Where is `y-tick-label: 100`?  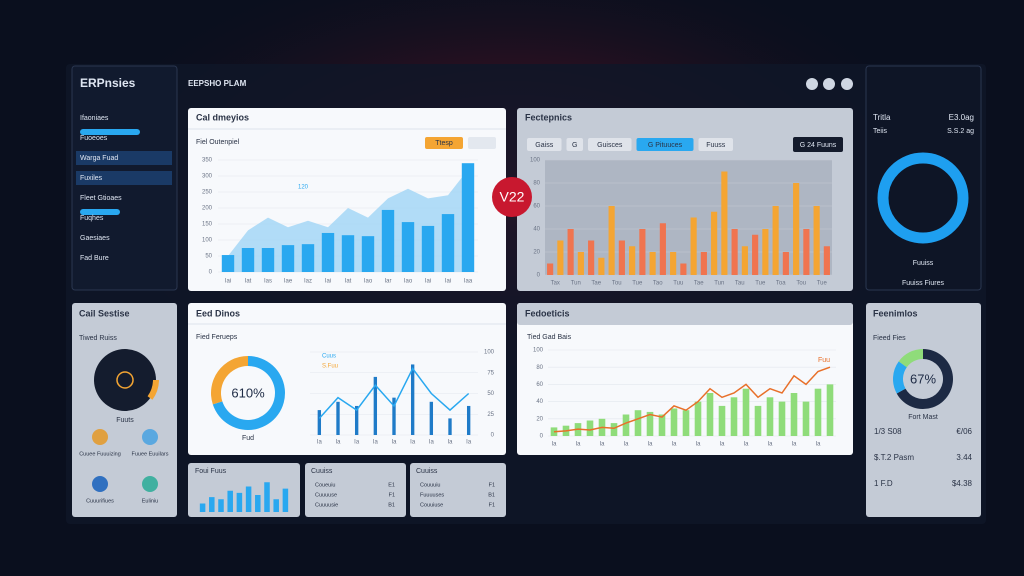
y-tick-label: 100 is located at coordinates (538, 351).